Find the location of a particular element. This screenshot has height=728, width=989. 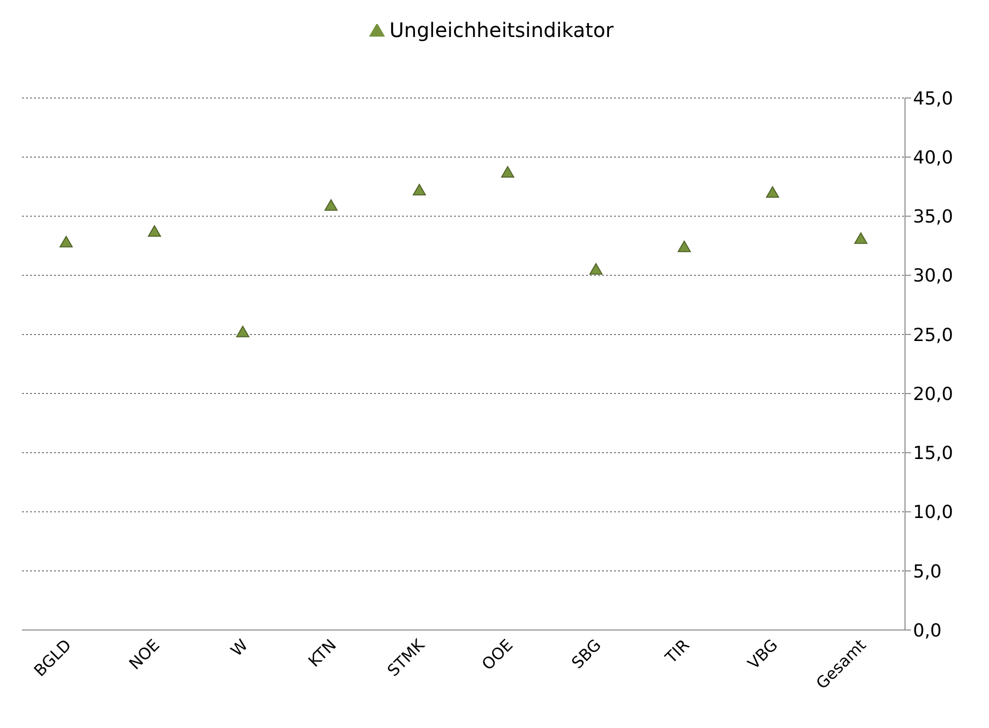

legend-label: Ungleichheitsindikator is located at coordinates (501, 30).